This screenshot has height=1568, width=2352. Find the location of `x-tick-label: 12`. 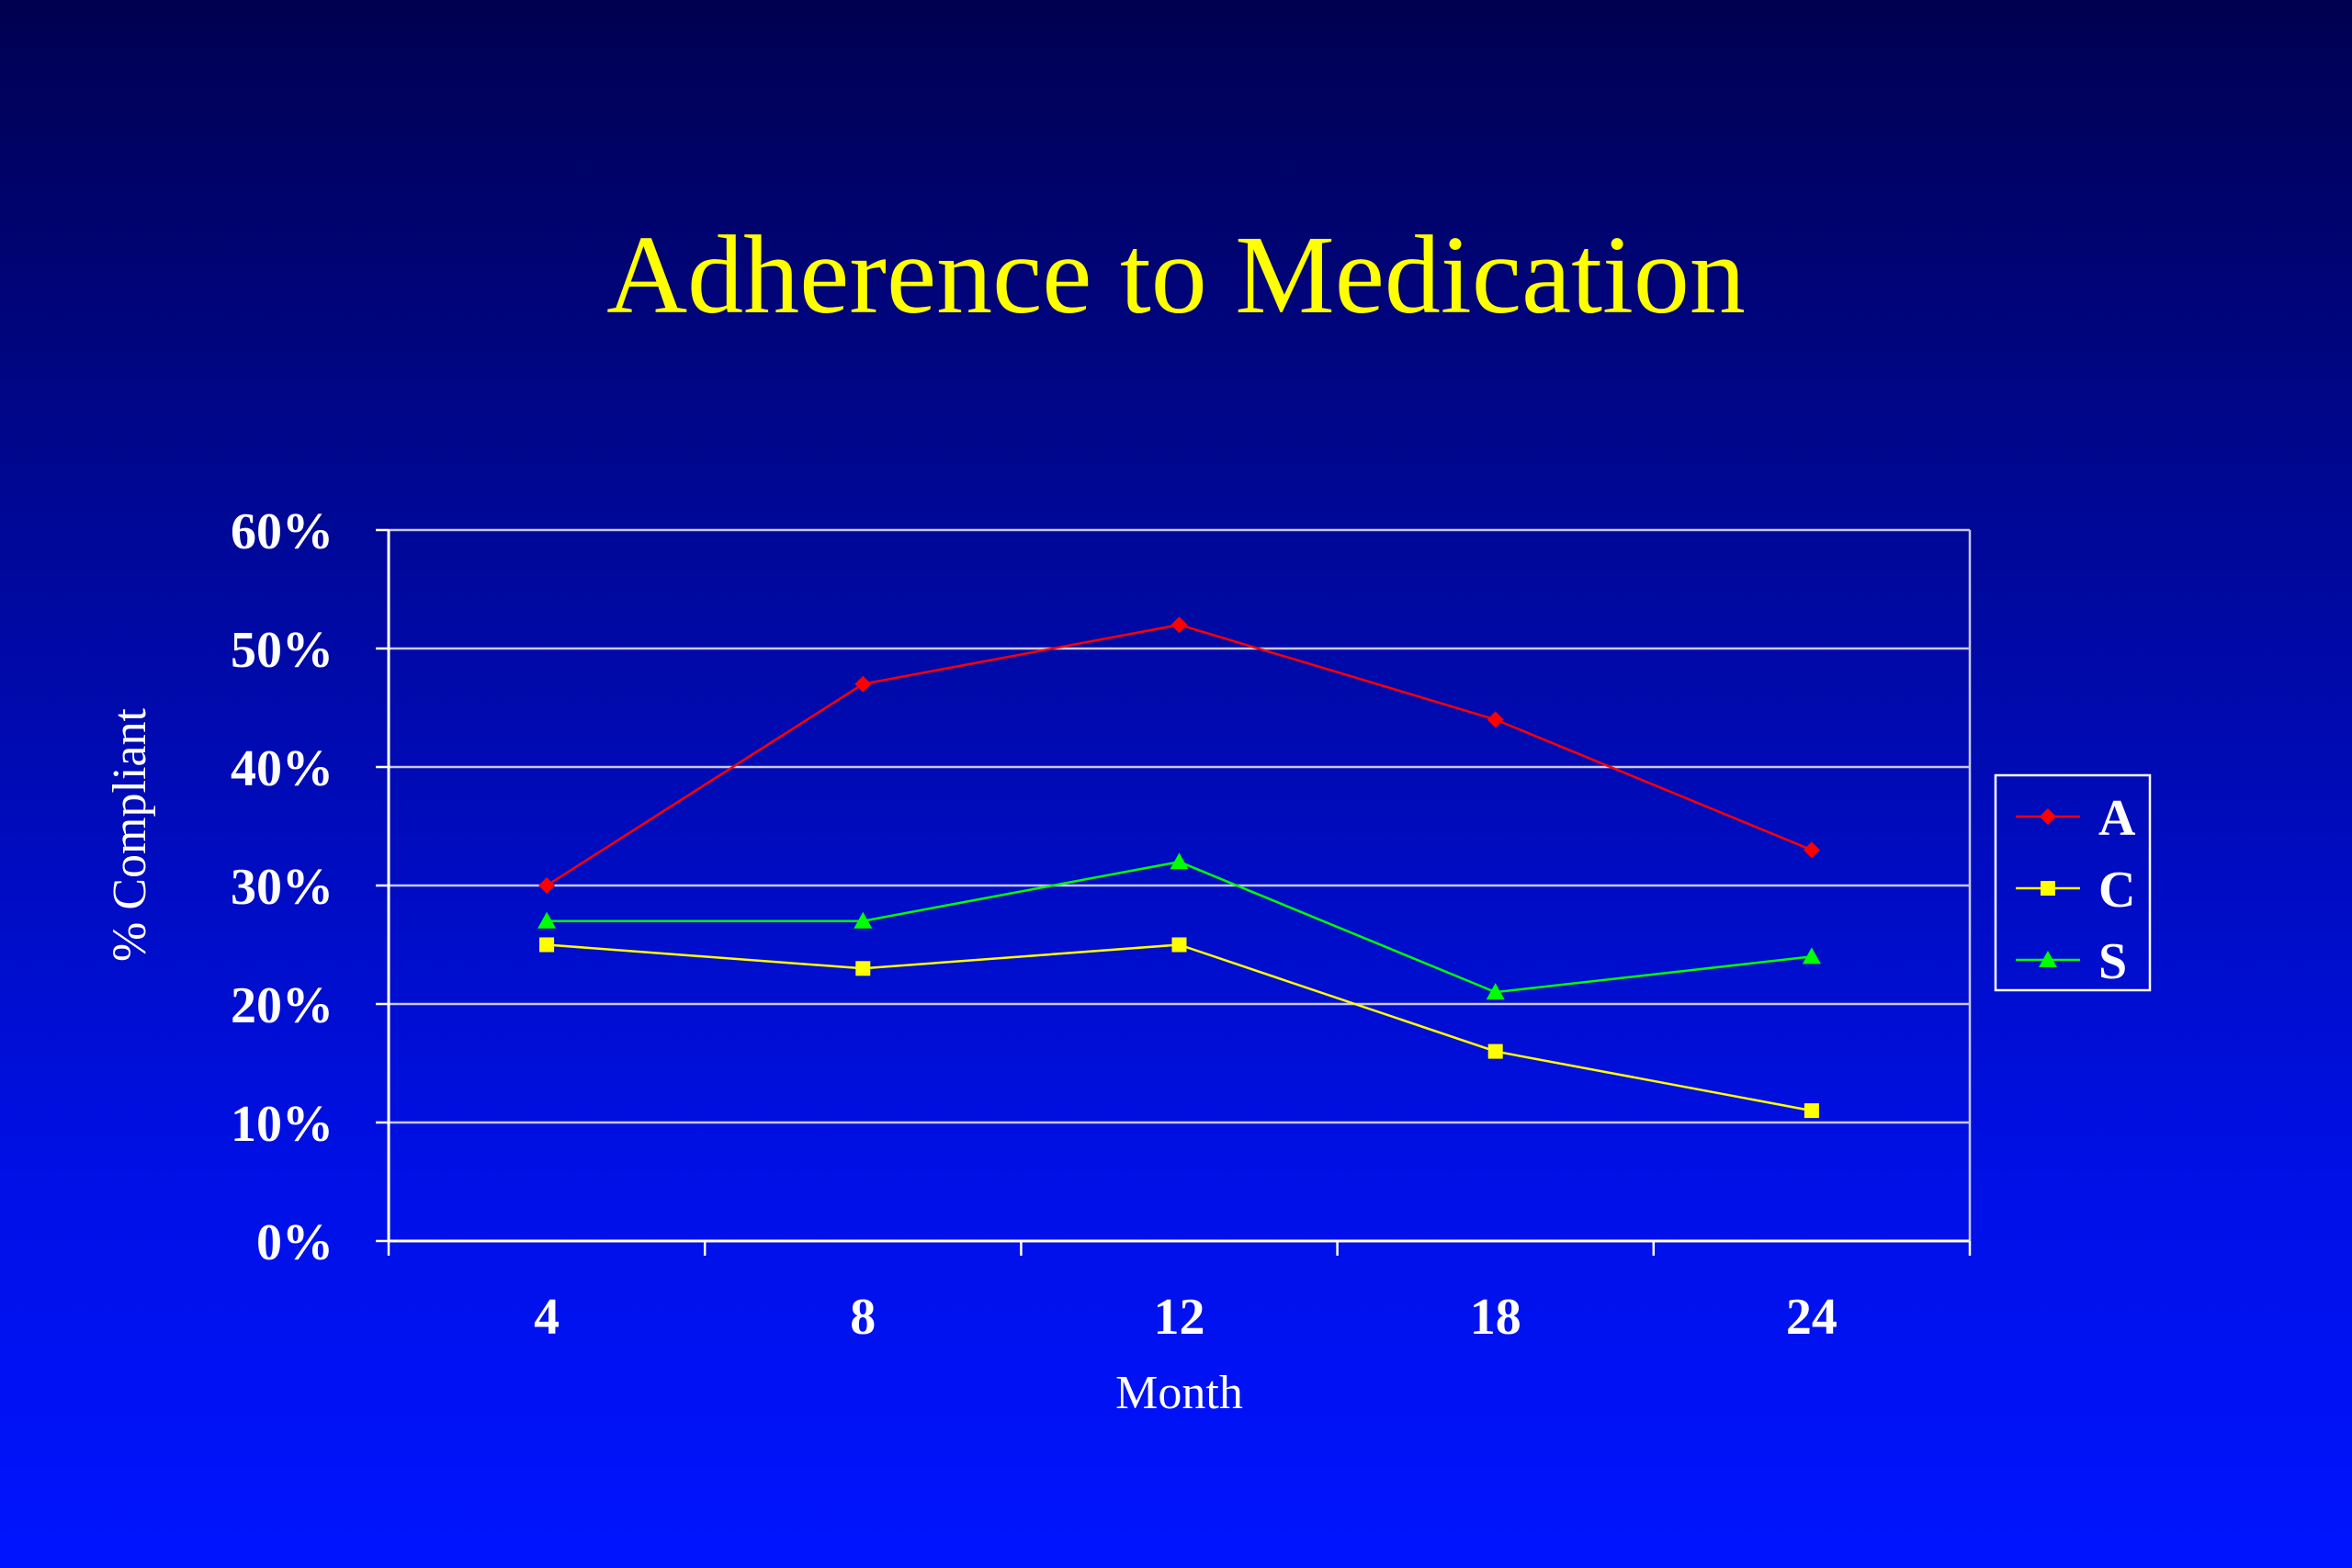

x-tick-label: 12 is located at coordinates (1179, 1318).